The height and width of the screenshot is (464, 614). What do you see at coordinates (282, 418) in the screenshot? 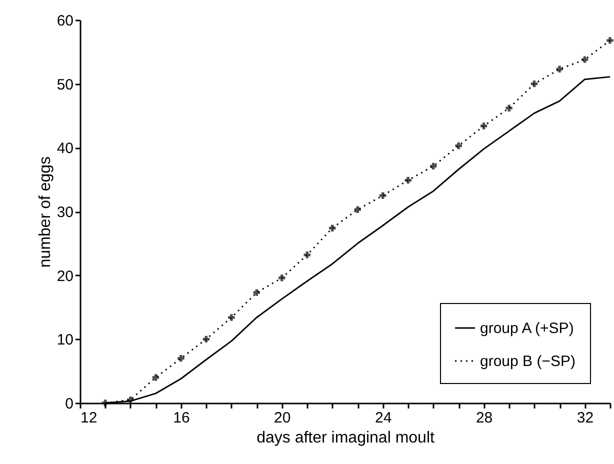
I see `x-tick-label: 20` at bounding box center [282, 418].